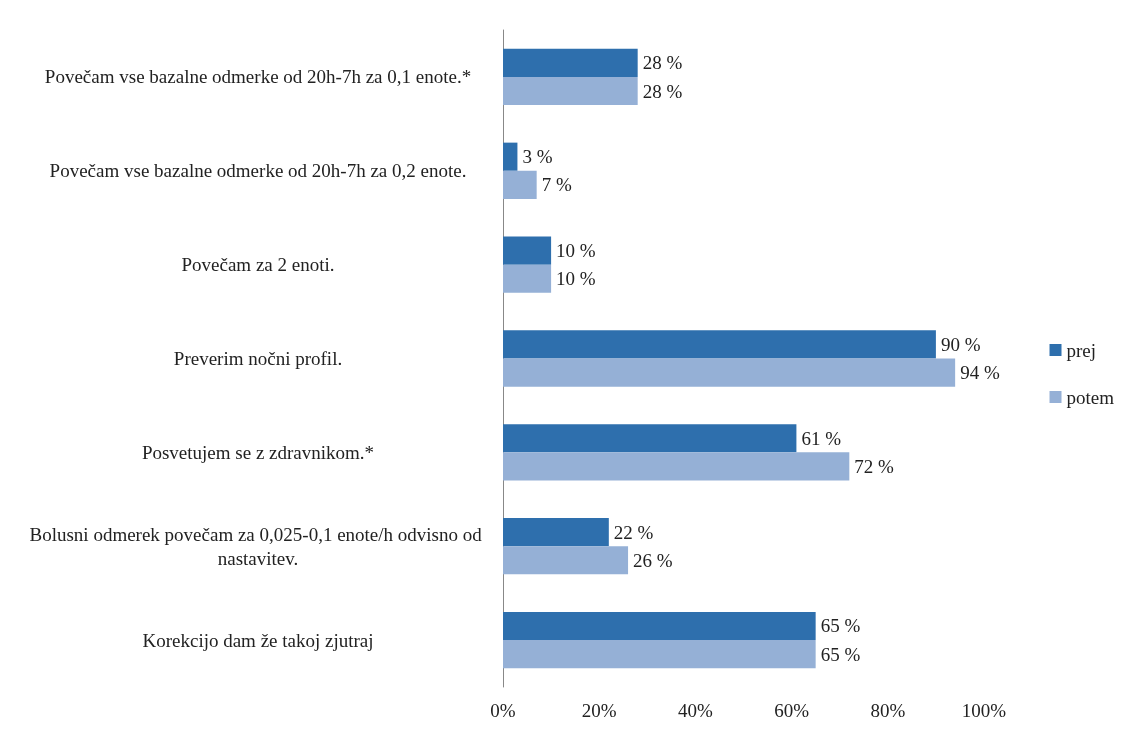 The image size is (1129, 747). I want to click on y-tick-label: Povečam vse bazalne odmerke od 20h-7h za 0,2 enote., so click(258, 171).